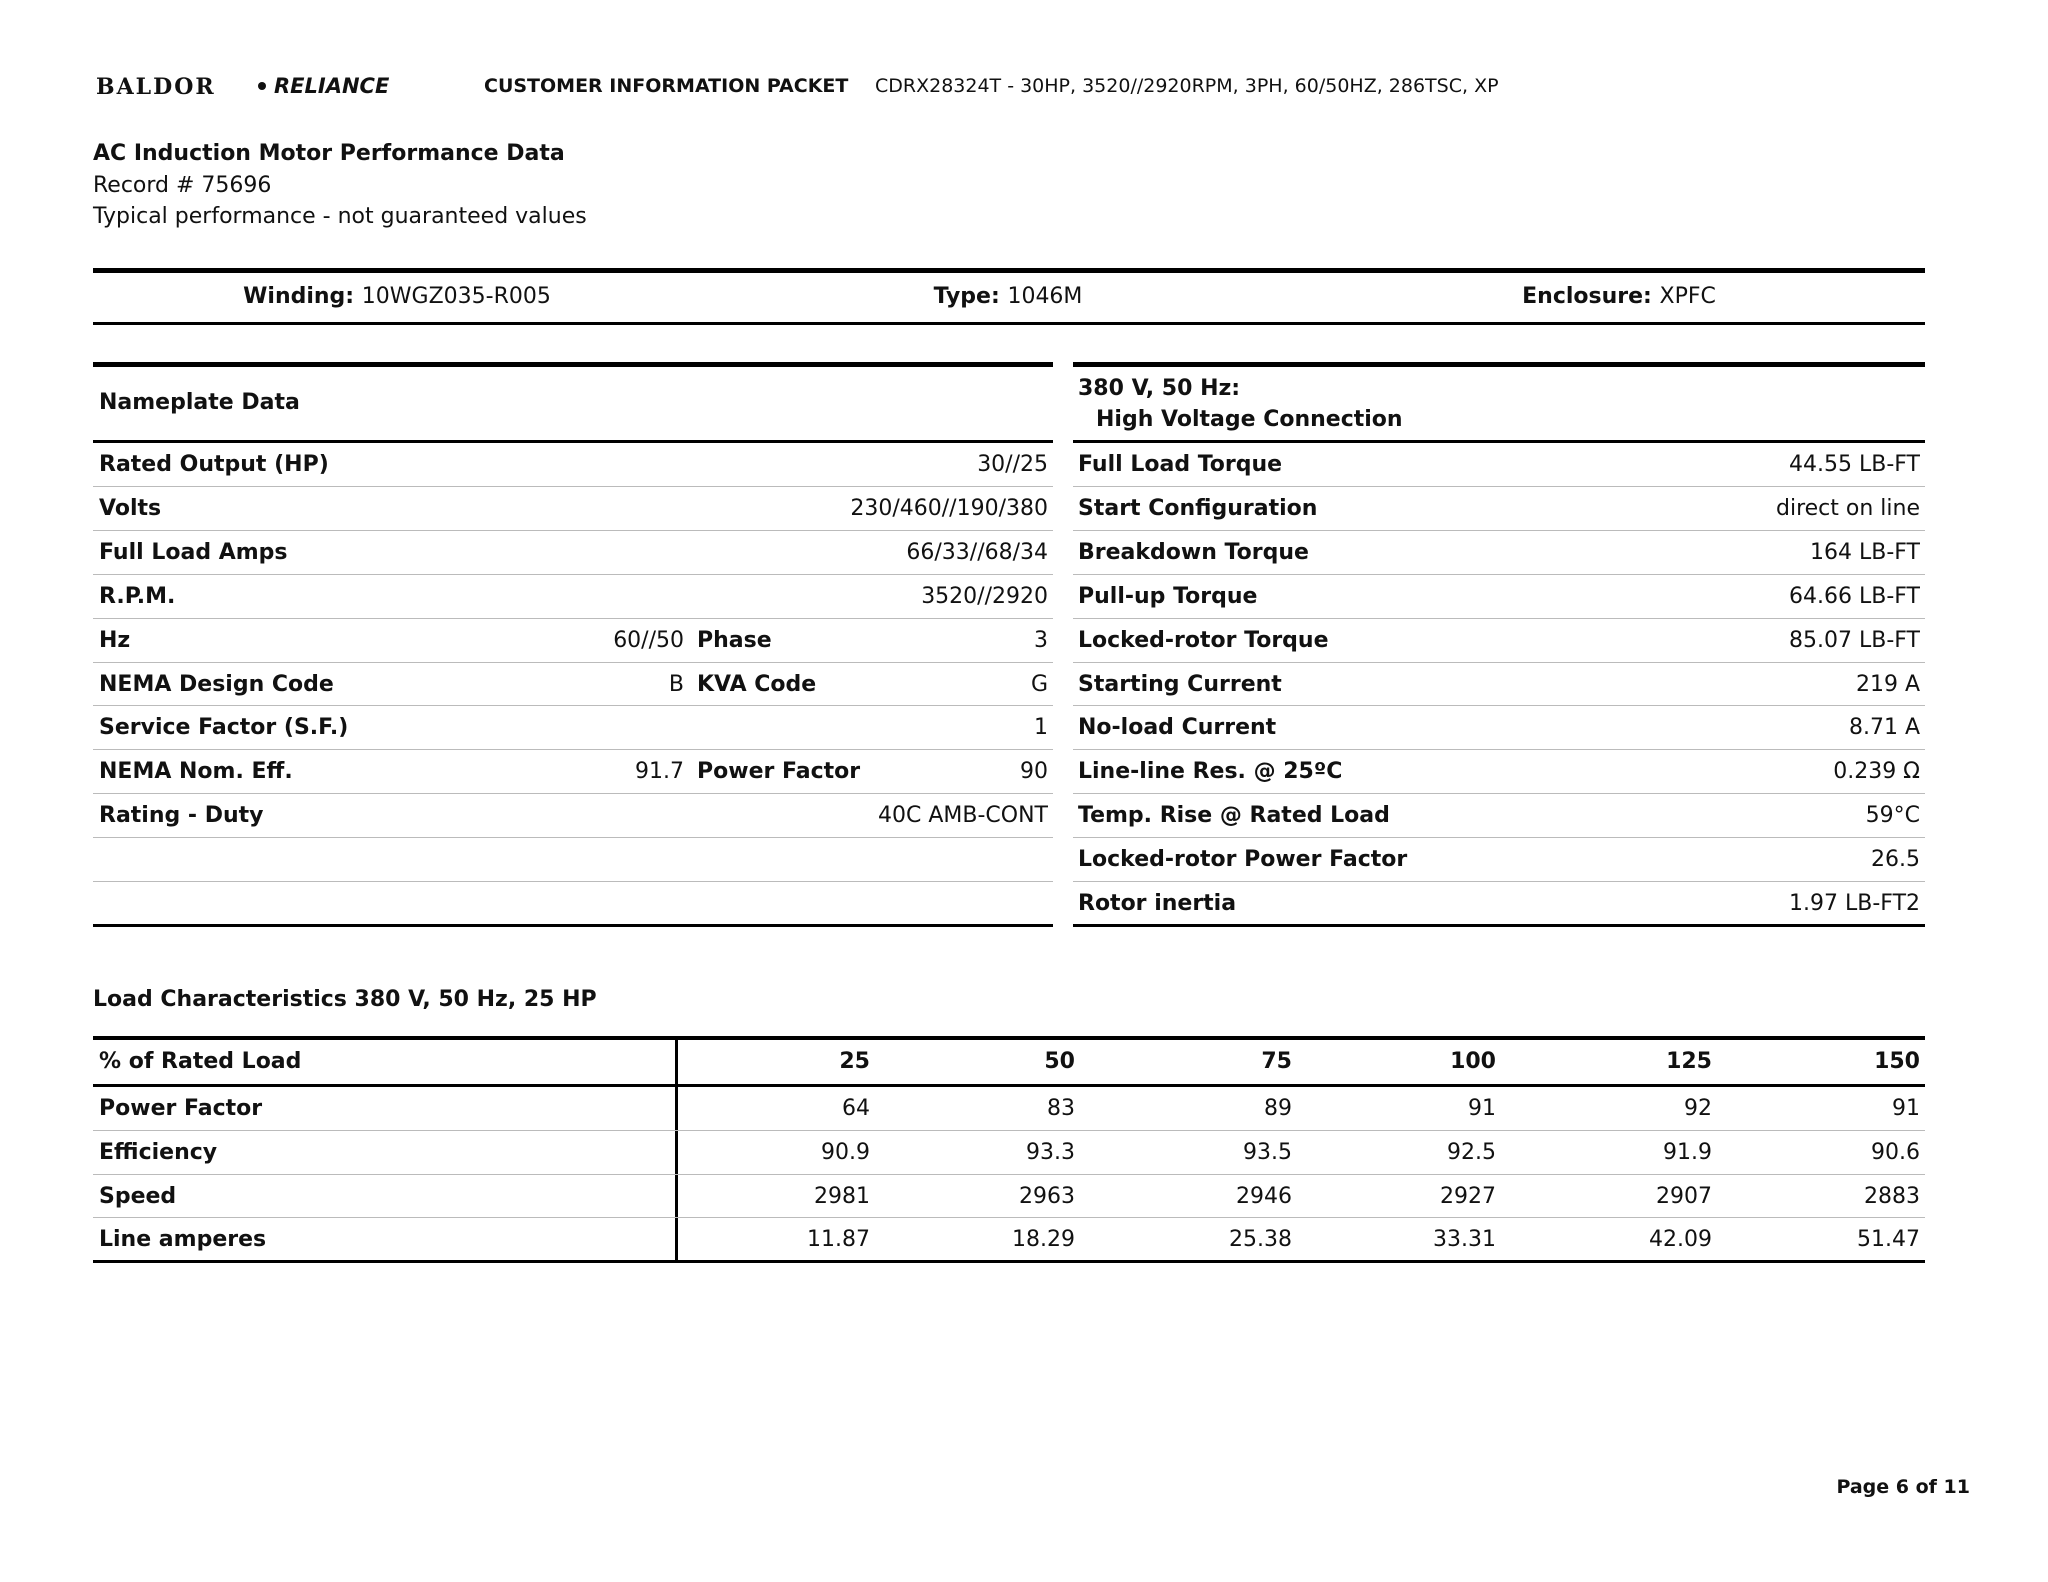 This screenshot has width=2048, height=1582. I want to click on cell-value: 2927, so click(1468, 1196).